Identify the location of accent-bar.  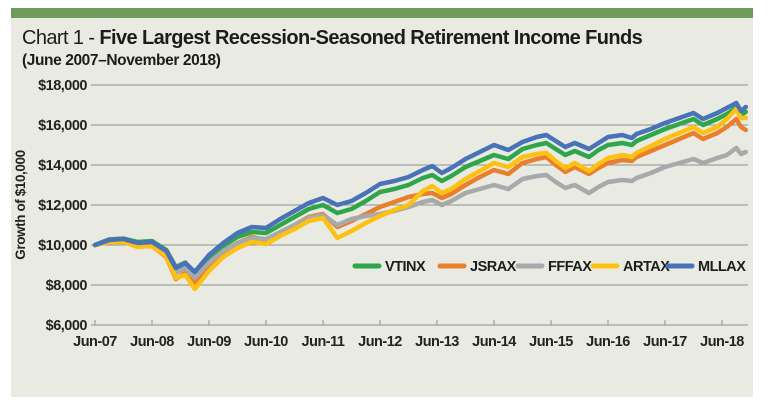
(382, 13).